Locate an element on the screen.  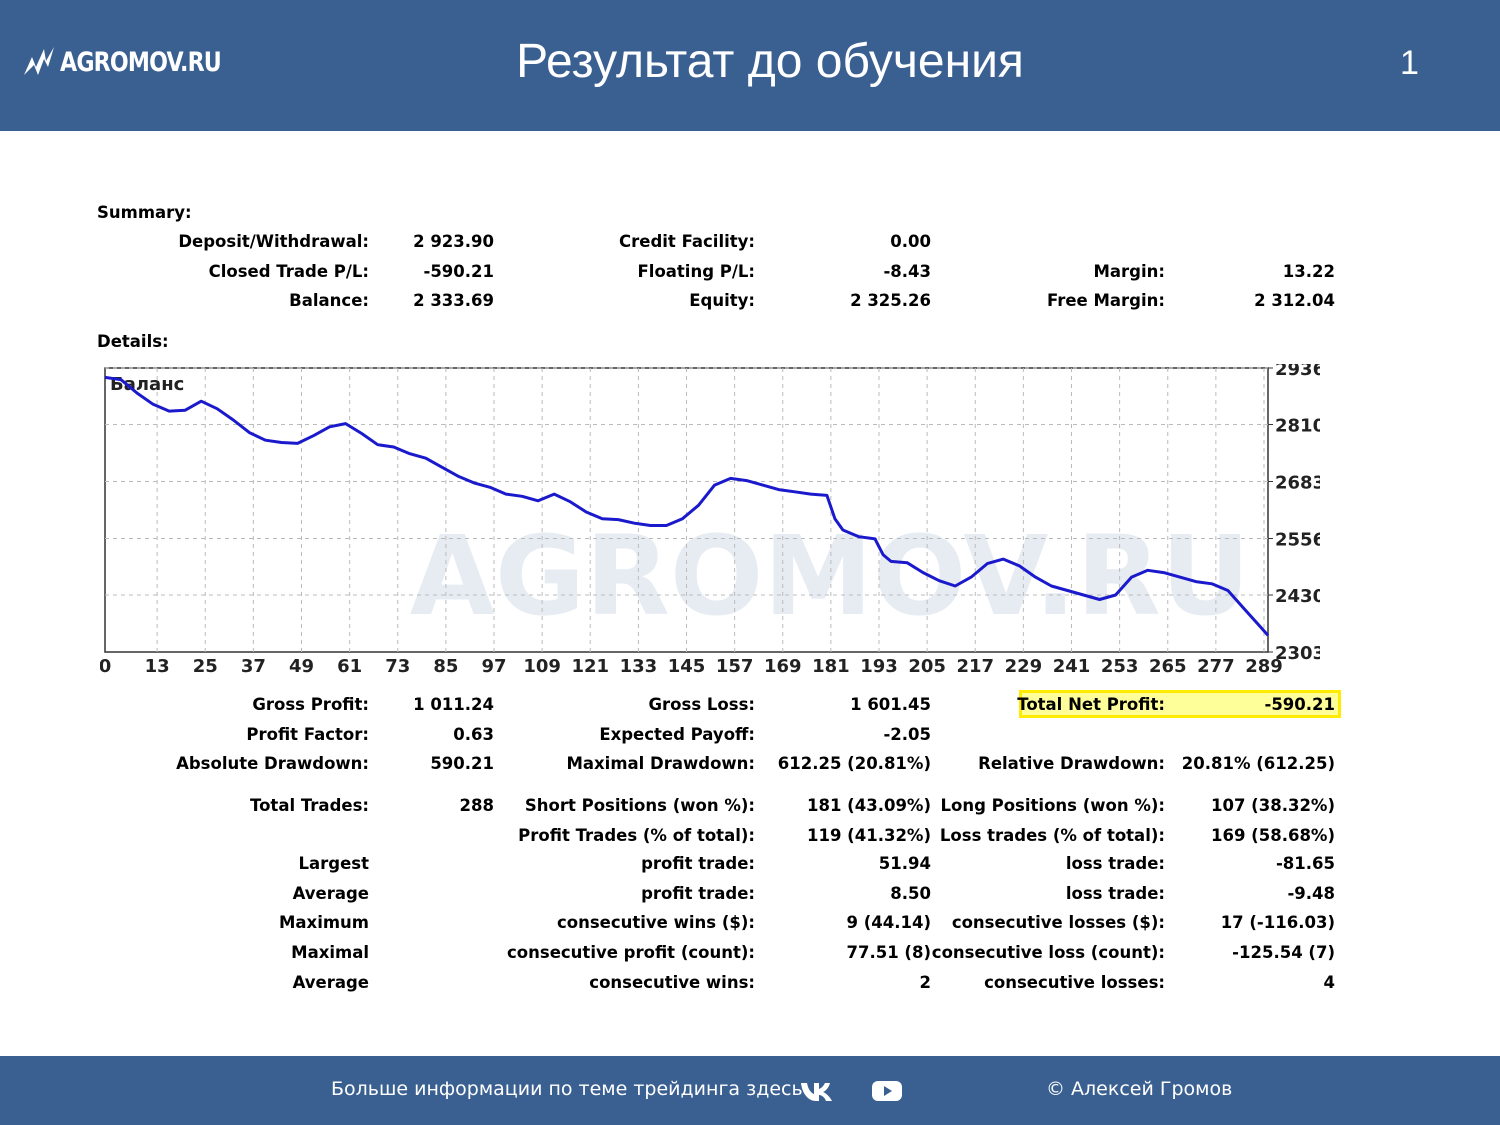
summary-value-2-v3: 2 312.04 is located at coordinates (1294, 300).